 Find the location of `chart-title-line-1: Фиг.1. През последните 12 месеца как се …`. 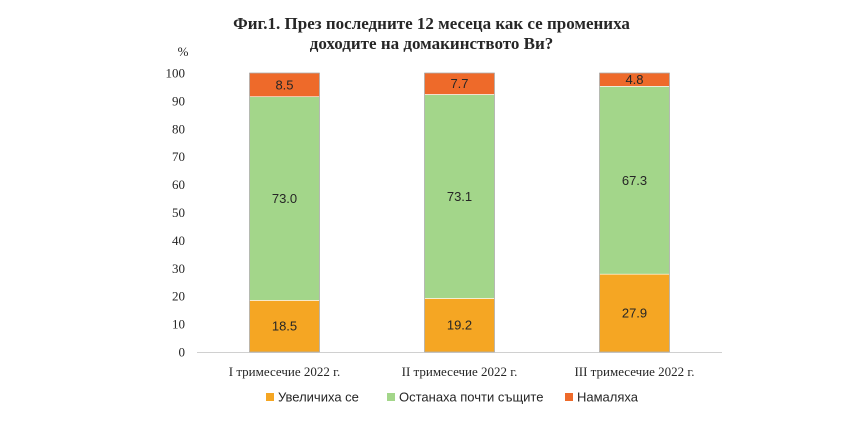

chart-title-line-1: Фиг.1. През последните 12 месеца как се … is located at coordinates (431, 23).